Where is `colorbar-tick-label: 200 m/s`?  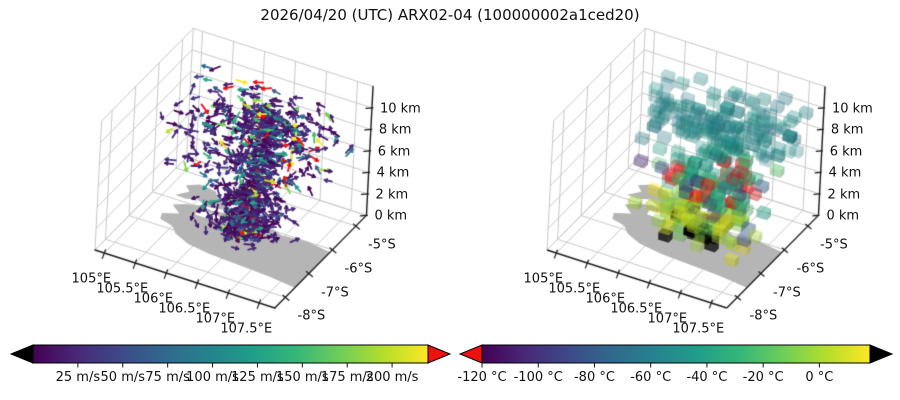
colorbar-tick-label: 200 m/s is located at coordinates (392, 377).